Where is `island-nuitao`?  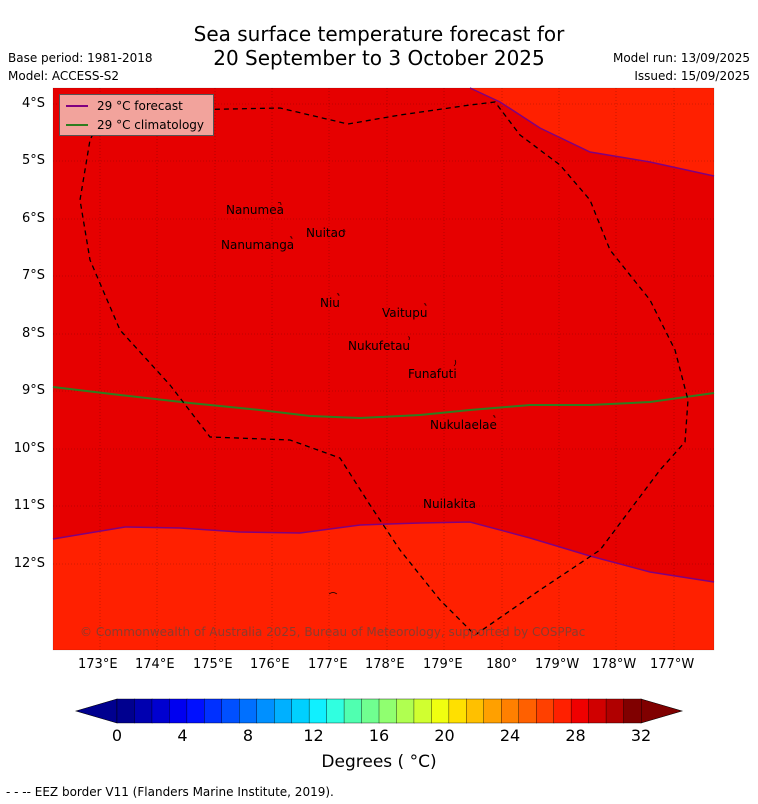 island-nuitao is located at coordinates (344, 231).